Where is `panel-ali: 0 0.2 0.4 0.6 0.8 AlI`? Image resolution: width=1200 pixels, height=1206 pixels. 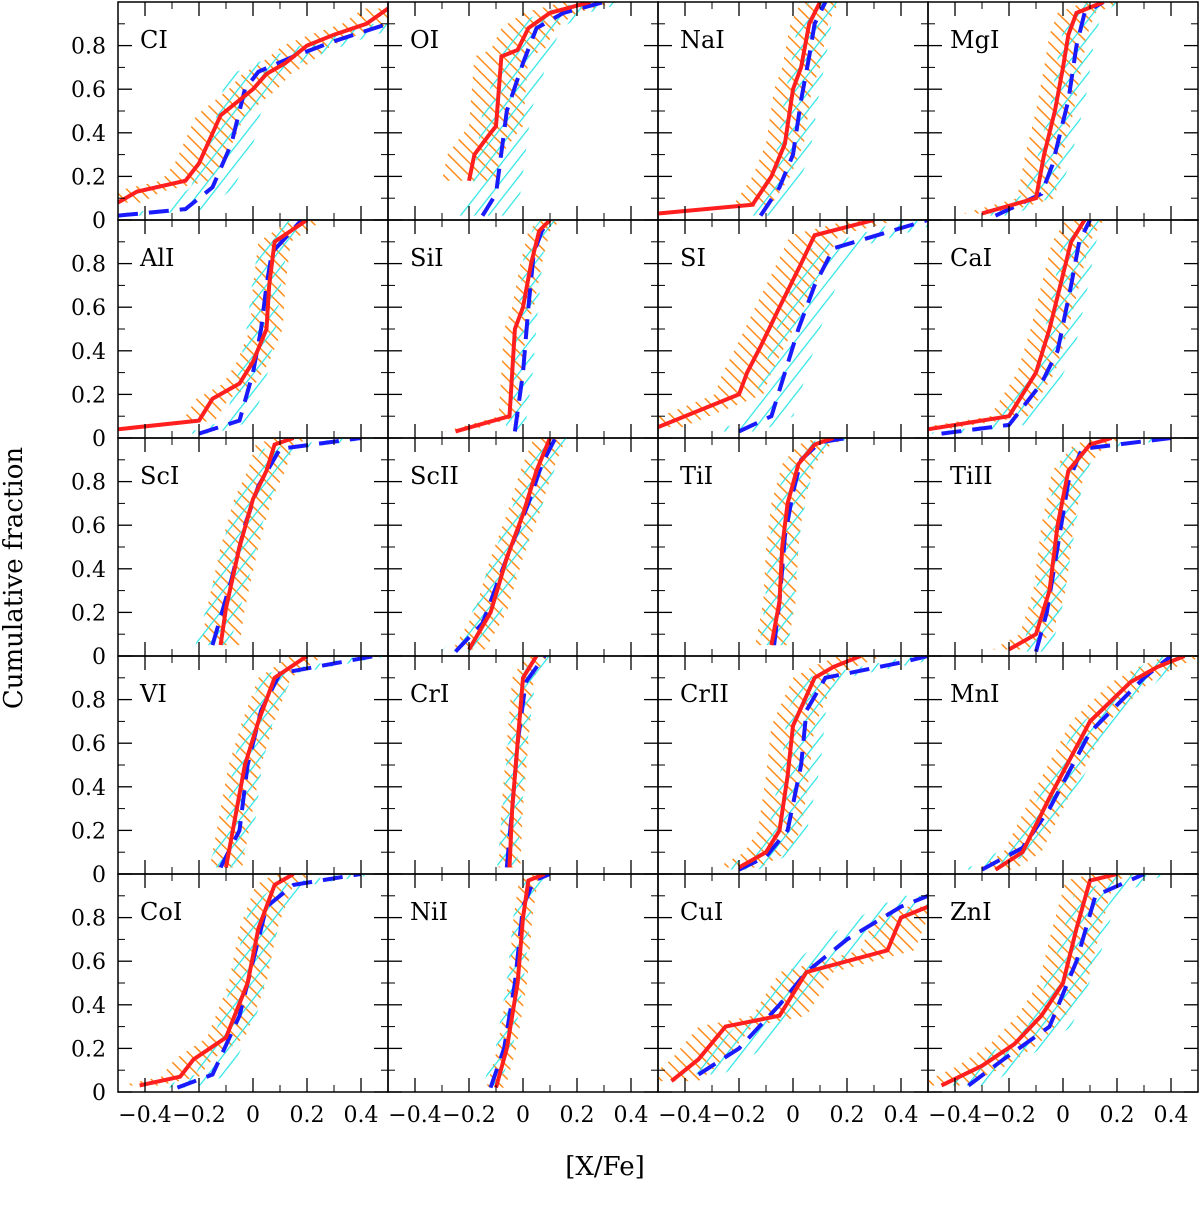 panel-ali: 0 0.2 0.4 0.6 0.8 AlI is located at coordinates (230, 335).